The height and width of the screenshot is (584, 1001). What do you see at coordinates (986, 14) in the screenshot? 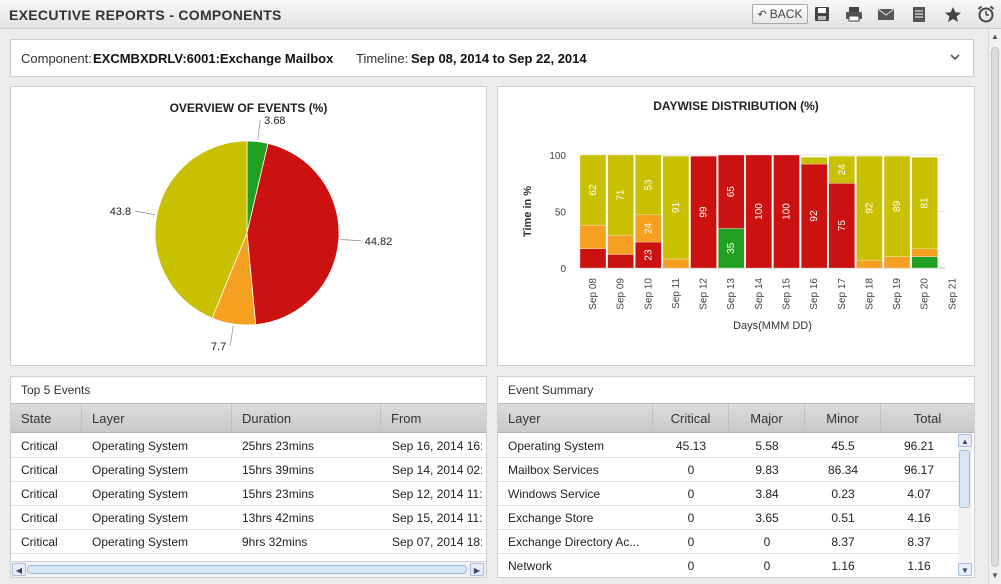
I see `alarm-clock-icon` at bounding box center [986, 14].